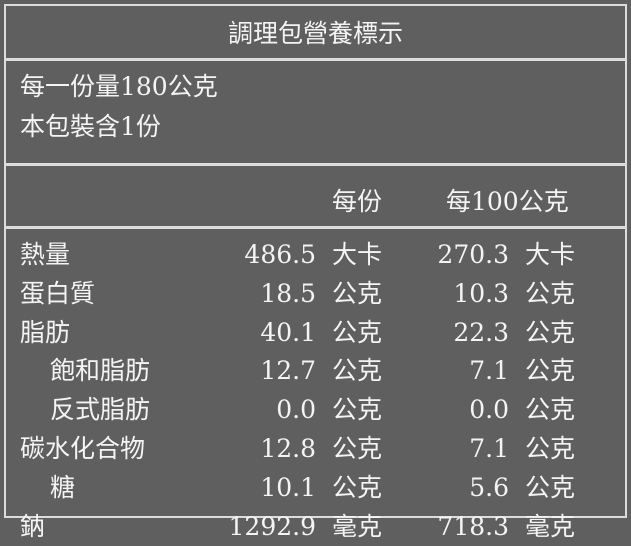 The width and height of the screenshot is (631, 546). I want to click on nutrient-row: 碳水化合物 12.8 公克 7.1 公克, so click(315, 448).